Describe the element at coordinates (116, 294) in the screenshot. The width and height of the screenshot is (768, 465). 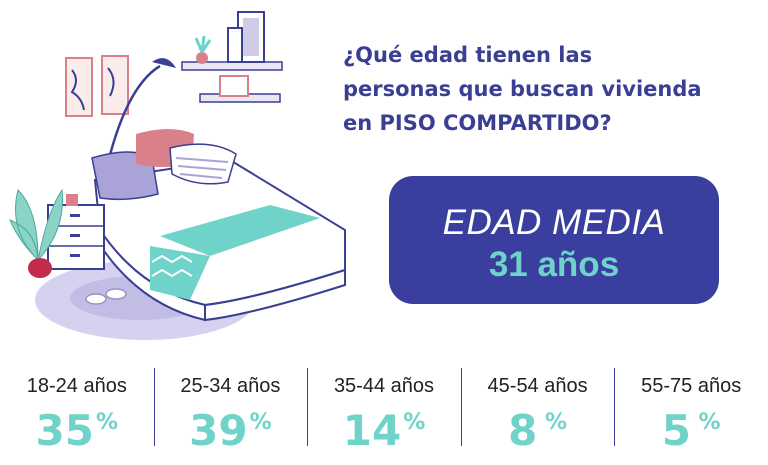
I see `slipper-right` at that location.